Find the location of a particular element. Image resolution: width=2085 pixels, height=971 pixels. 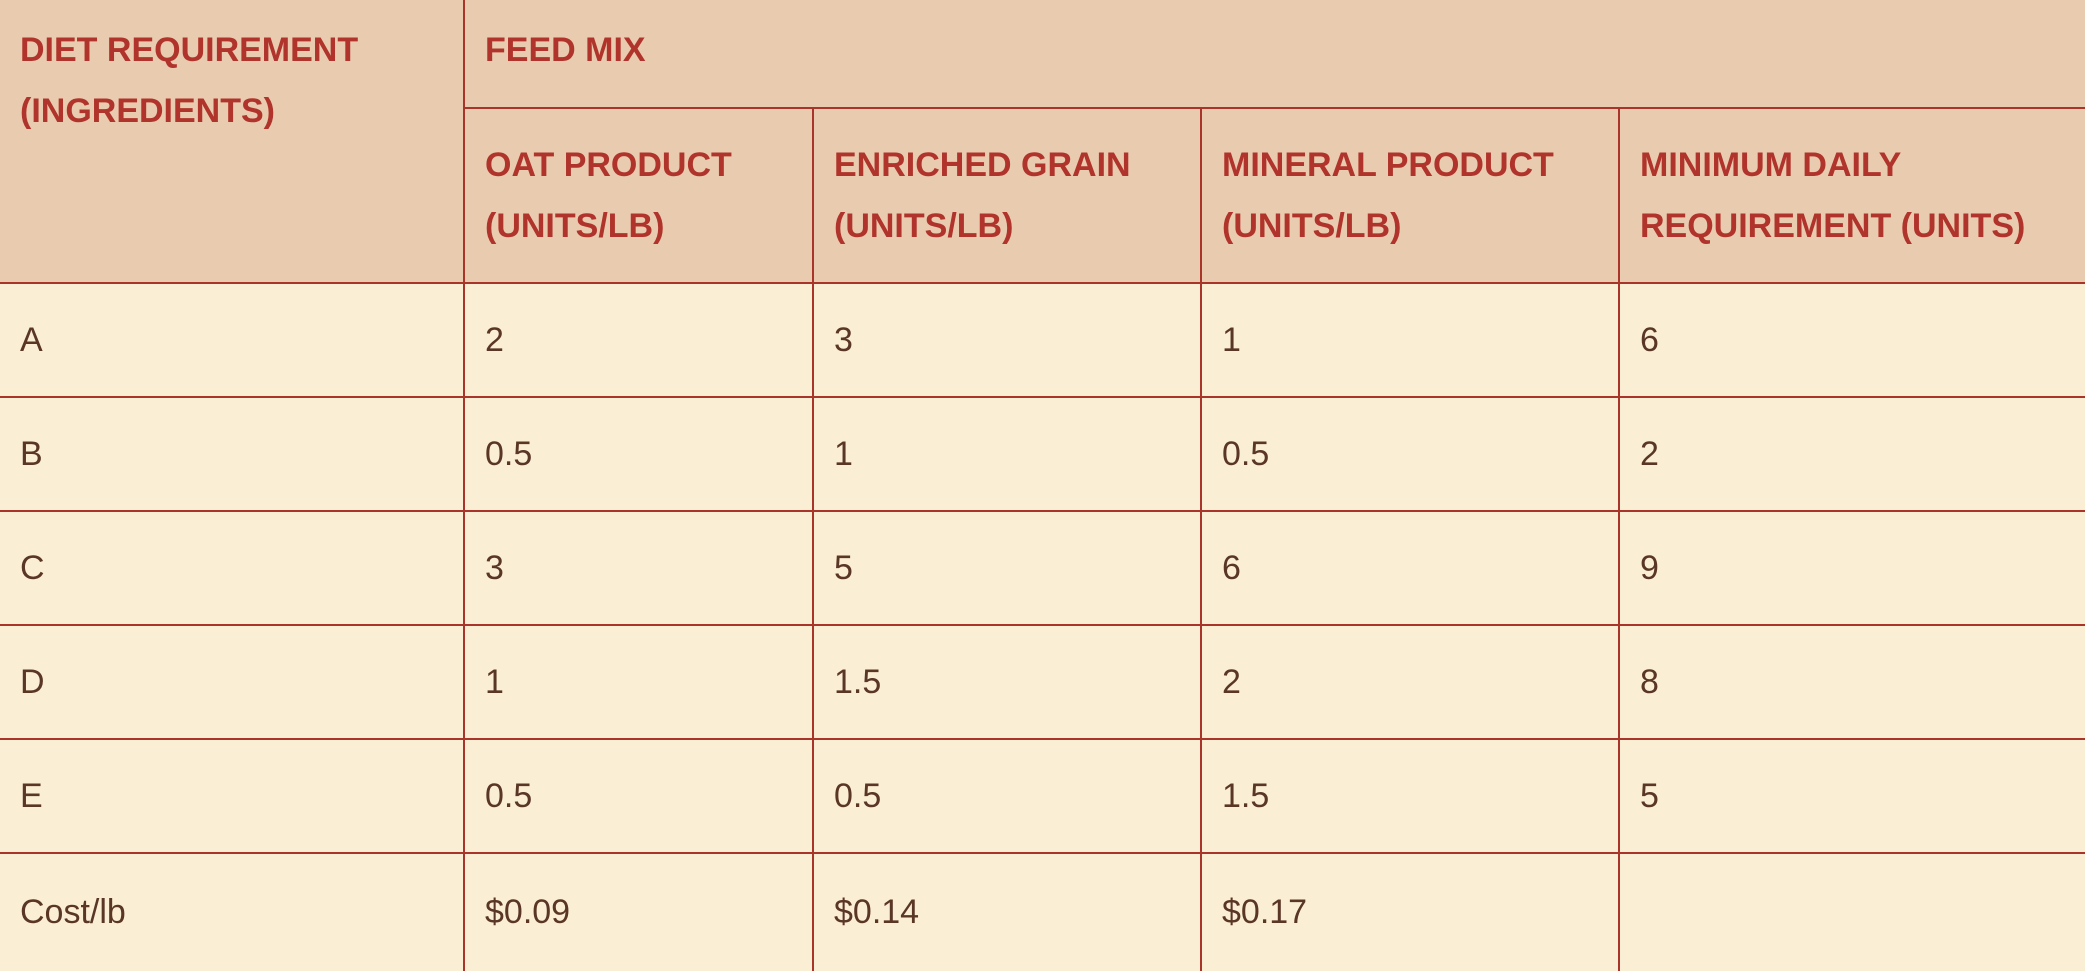

column-header-line1: ENRICHED GRAIN is located at coordinates (982, 164).